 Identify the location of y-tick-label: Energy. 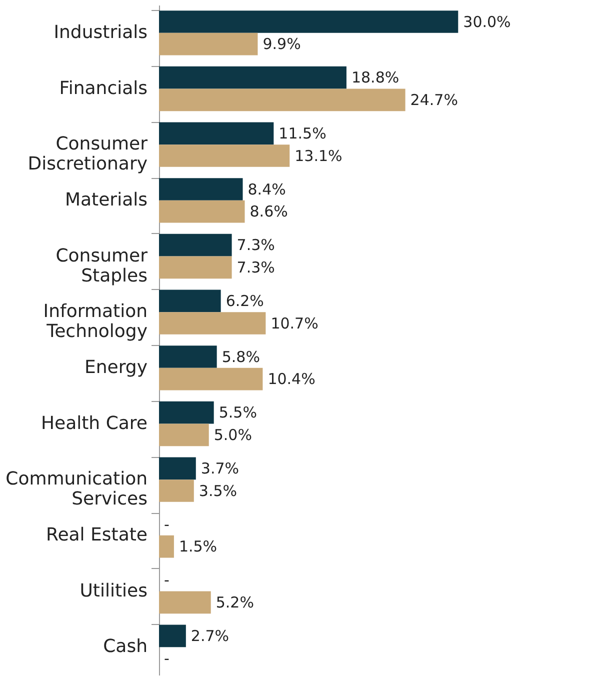
(116, 367).